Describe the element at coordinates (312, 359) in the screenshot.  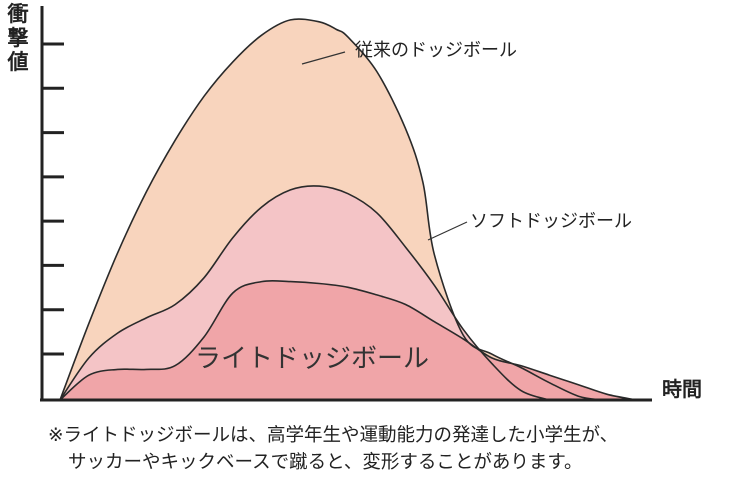
I see `series-label-light-dodgeball: ライトドッジボール` at that location.